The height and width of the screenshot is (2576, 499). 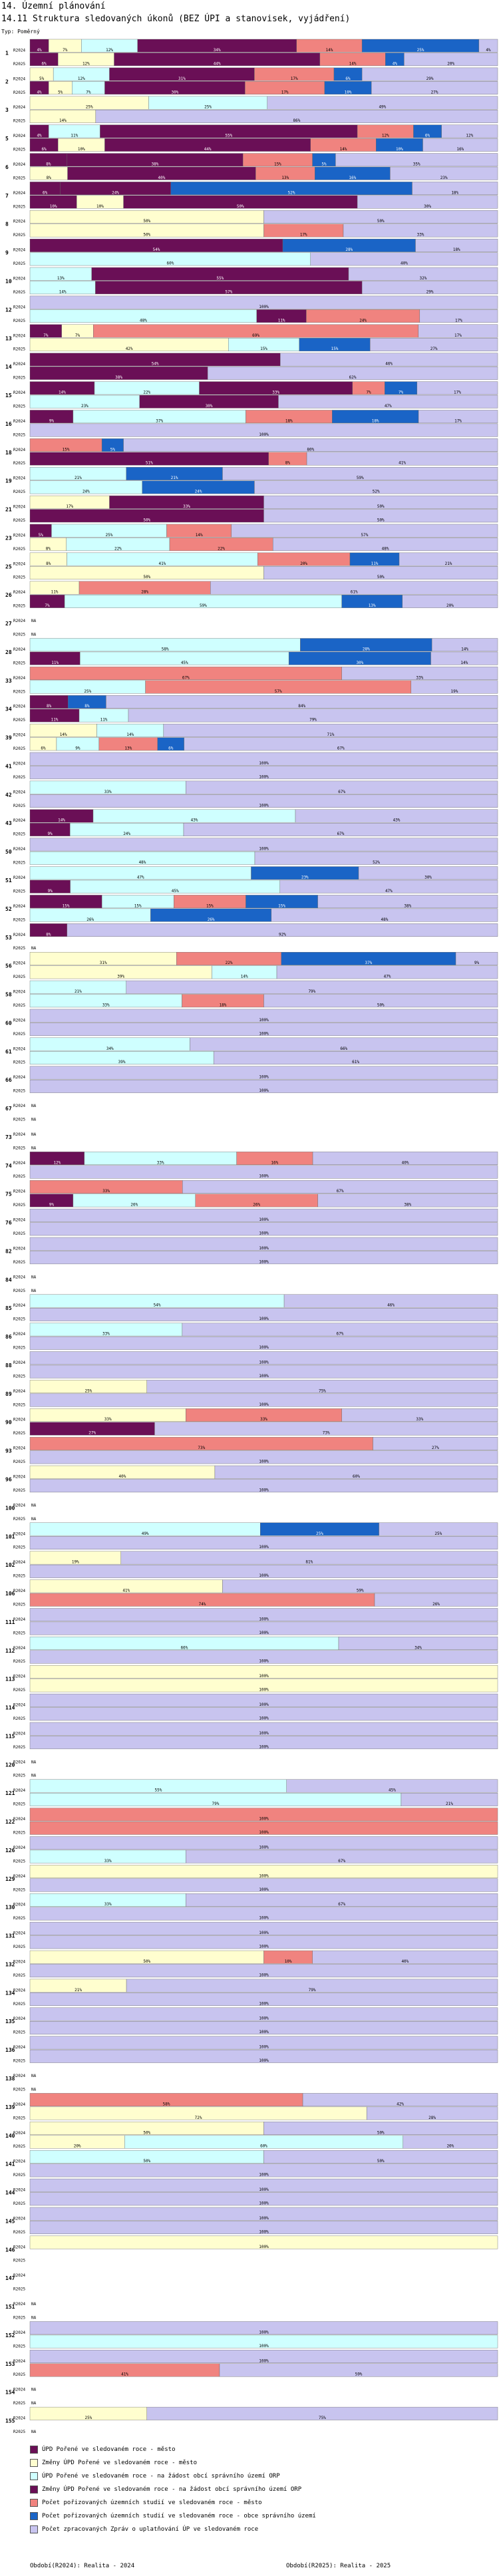 I want to click on row-label: 111, so click(x=10, y=1622).